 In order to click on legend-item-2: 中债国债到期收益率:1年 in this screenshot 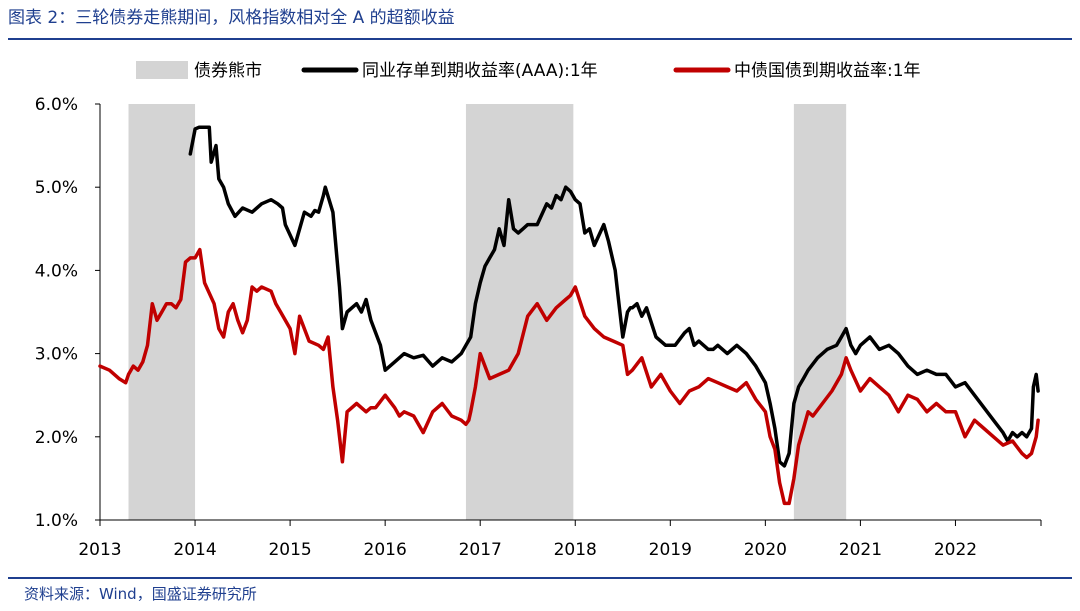, I will do `click(797, 71)`.